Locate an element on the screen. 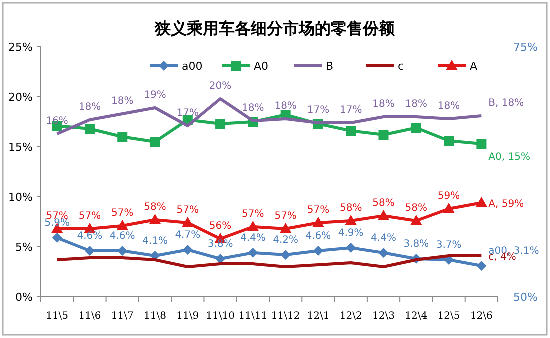  y-tick-label: 20% is located at coordinates (20, 97).